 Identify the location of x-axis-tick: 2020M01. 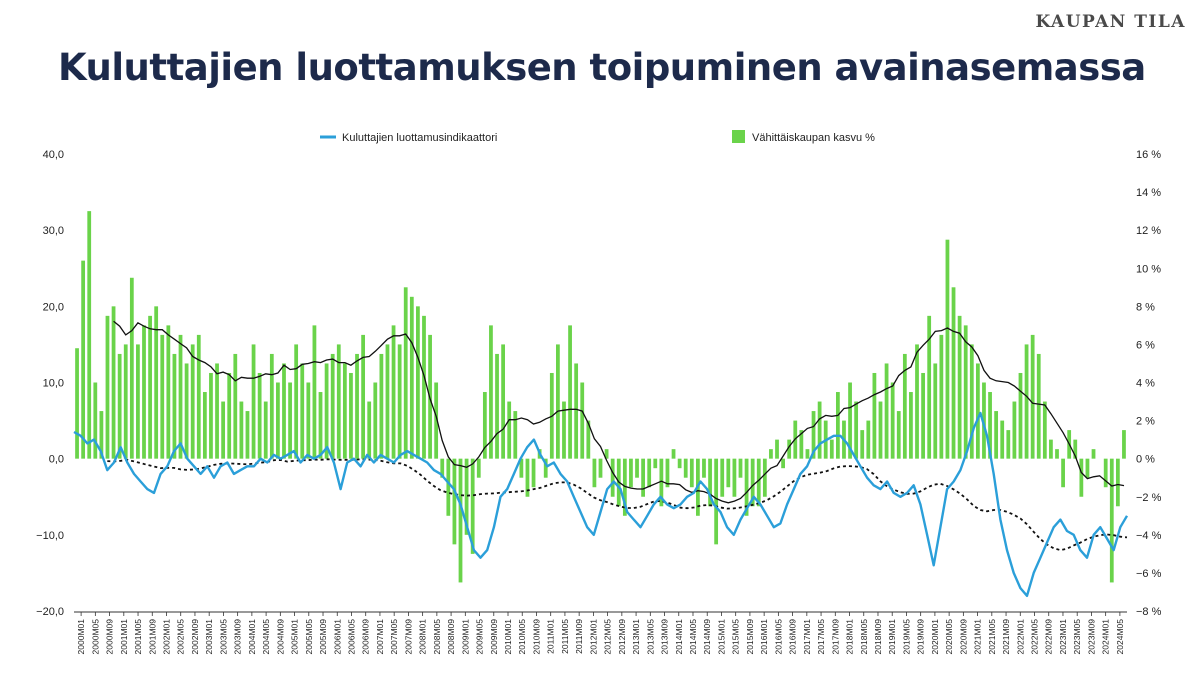
(935, 637).